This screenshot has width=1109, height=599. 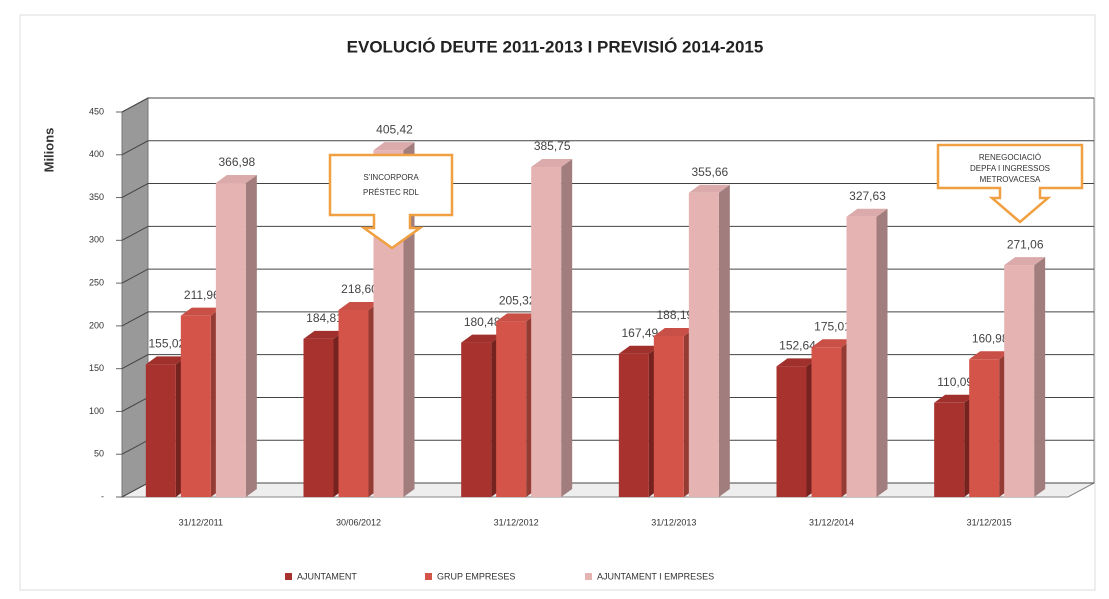 I want to click on value-label: 218,60, so click(x=359, y=289).